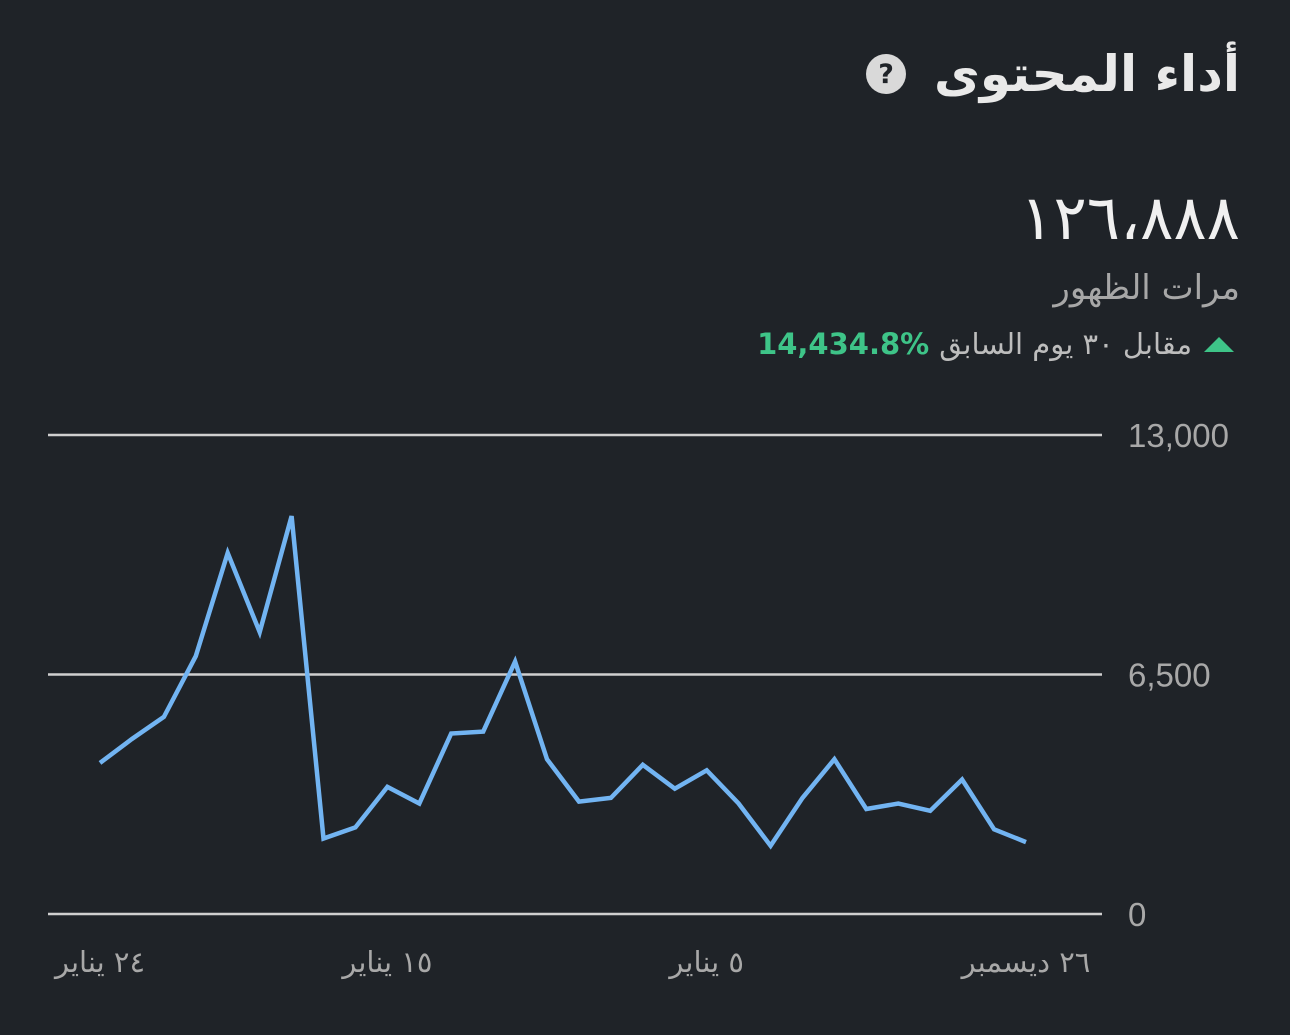 Image resolution: width=1290 pixels, height=1035 pixels. I want to click on chart-header: أداء المحتوى ?, so click(1053, 74).